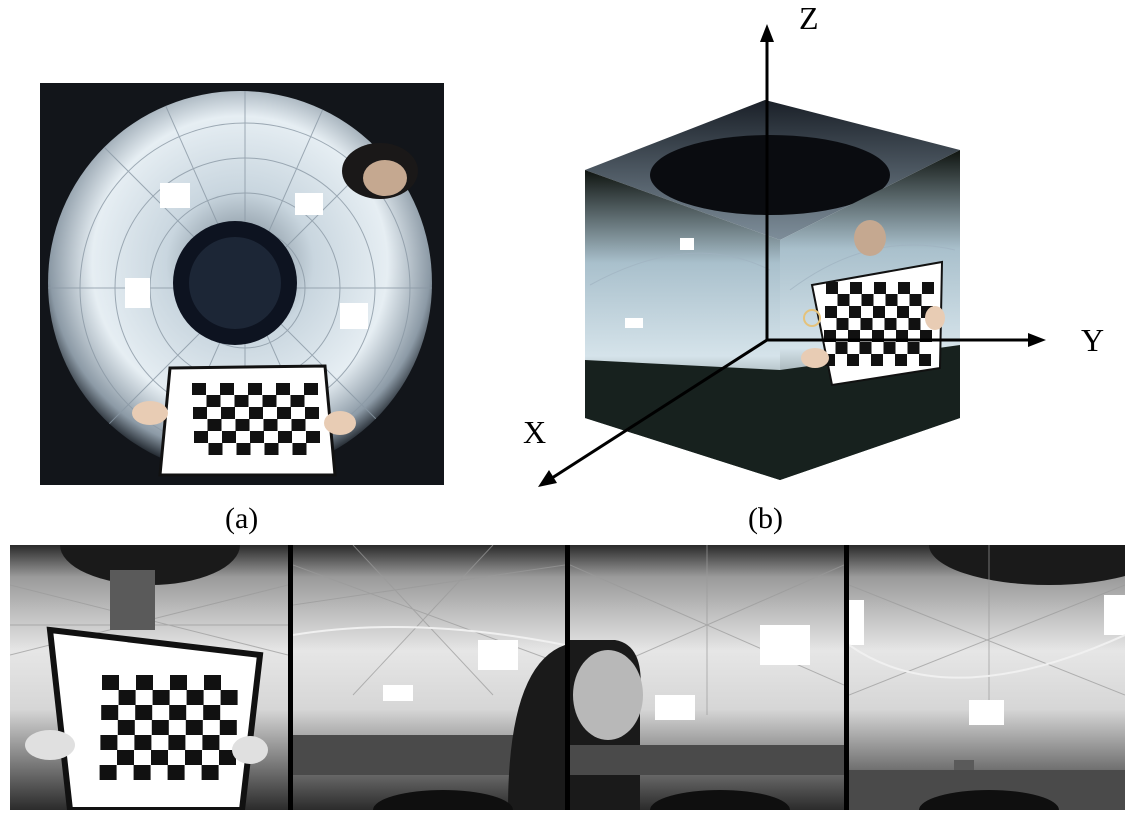 The height and width of the screenshot is (819, 1135). What do you see at coordinates (659, 409) in the screenshot?
I see `x-axis` at bounding box center [659, 409].